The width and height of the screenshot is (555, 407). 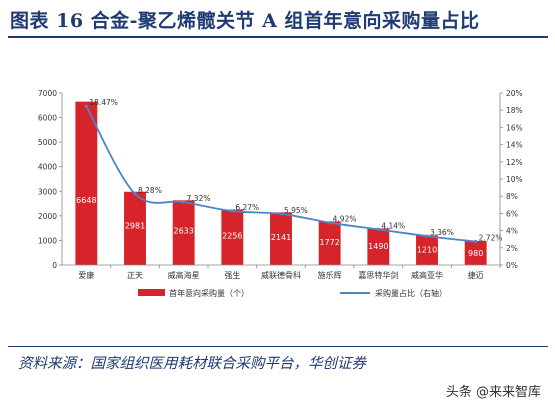 What do you see at coordinates (232, 275) in the screenshot?
I see `x-tick-label: 强生` at bounding box center [232, 275].